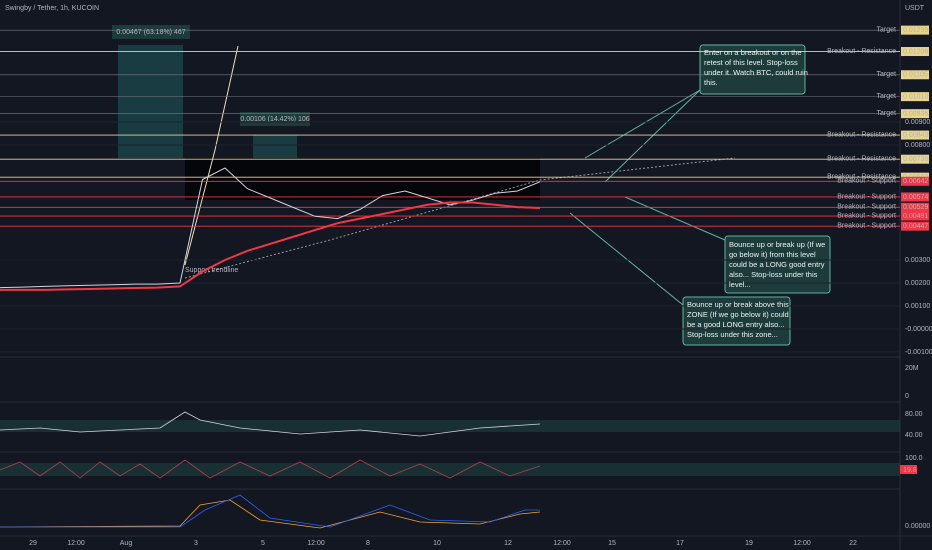  I want to click on level-value: 0.00936, so click(915, 113).